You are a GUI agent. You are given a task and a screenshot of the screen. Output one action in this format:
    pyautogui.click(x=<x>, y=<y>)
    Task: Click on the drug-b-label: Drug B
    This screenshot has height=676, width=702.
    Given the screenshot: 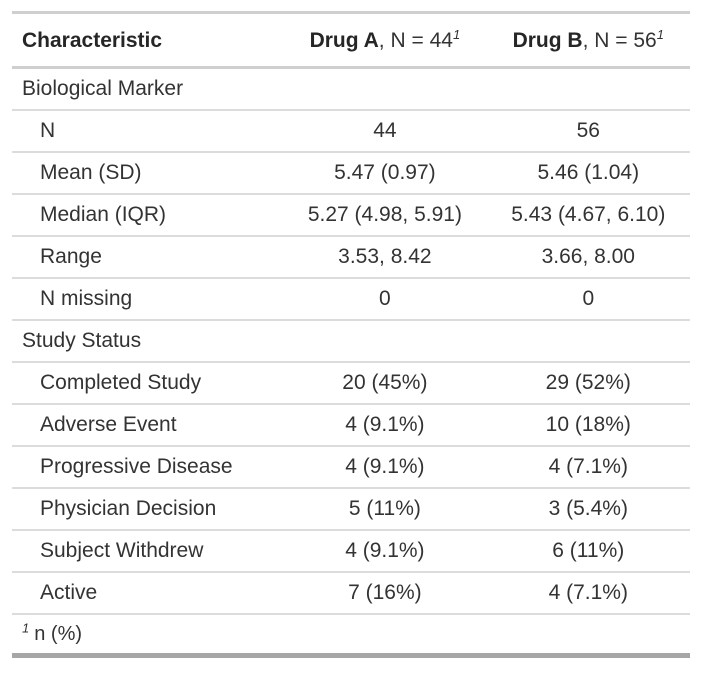 What is the action you would take?
    pyautogui.click(x=547, y=40)
    